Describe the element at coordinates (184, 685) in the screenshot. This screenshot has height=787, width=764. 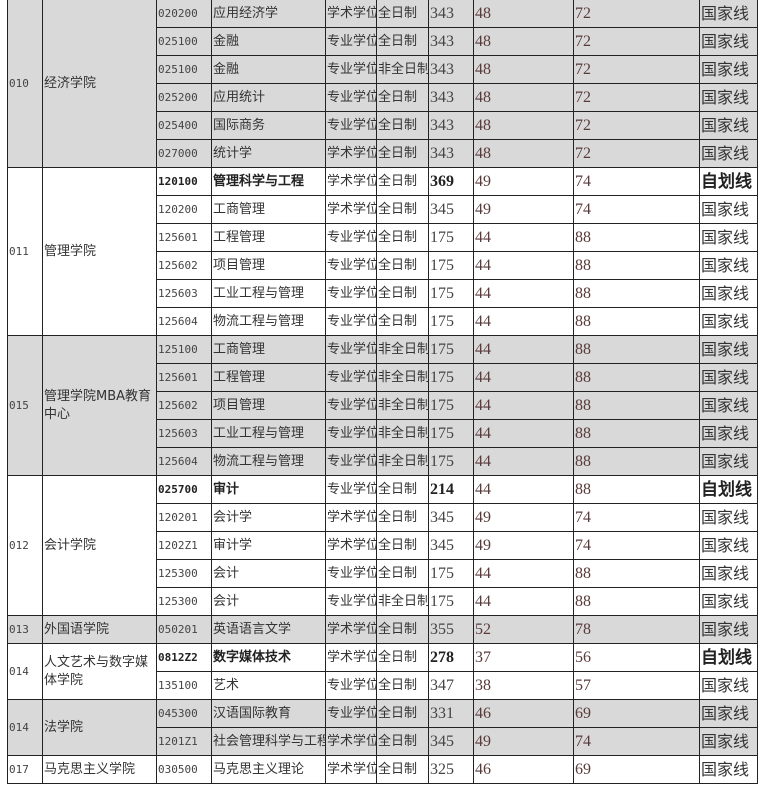
I see `major-code: 135100` at that location.